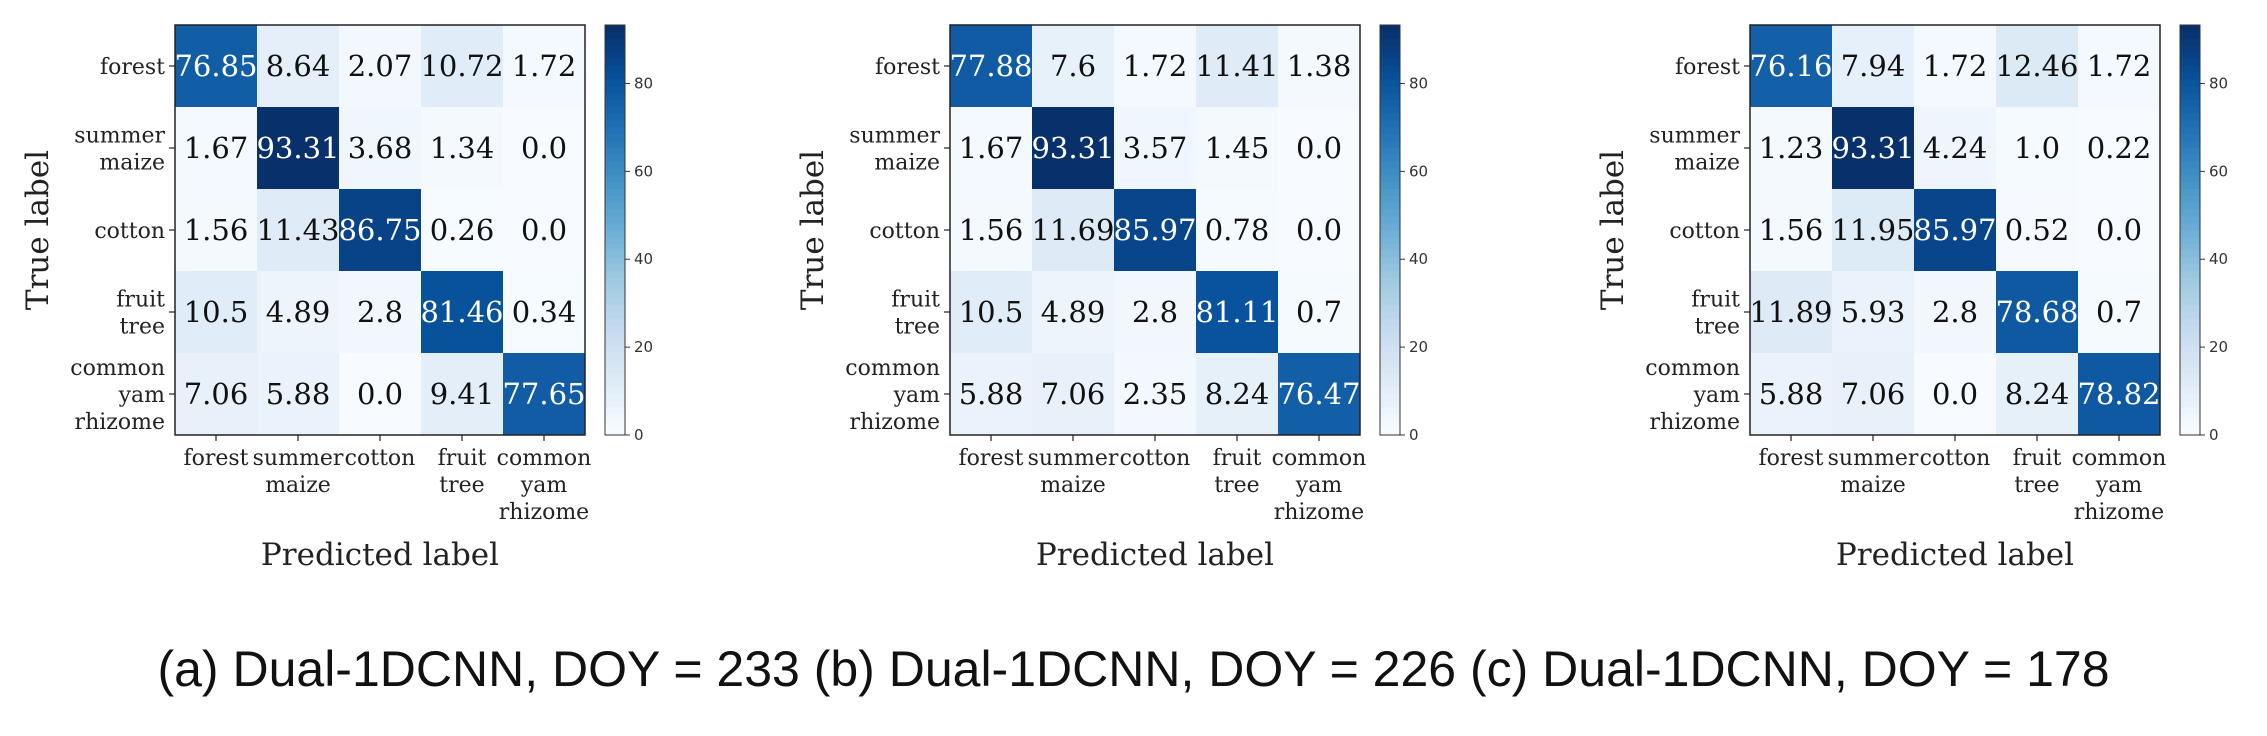  Describe the element at coordinates (216, 394) in the screenshot. I see `cell-value-label: 7.06` at that location.